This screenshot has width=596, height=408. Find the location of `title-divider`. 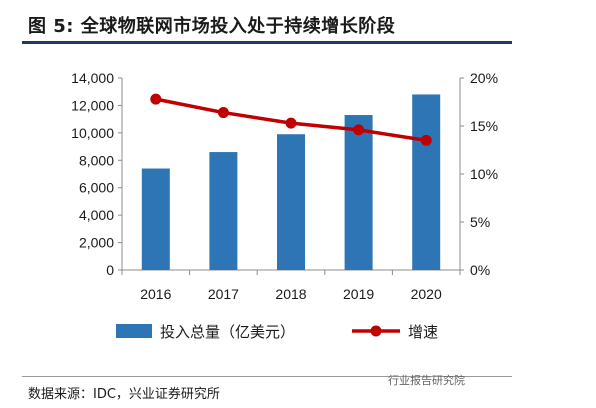

title-divider is located at coordinates (267, 42).